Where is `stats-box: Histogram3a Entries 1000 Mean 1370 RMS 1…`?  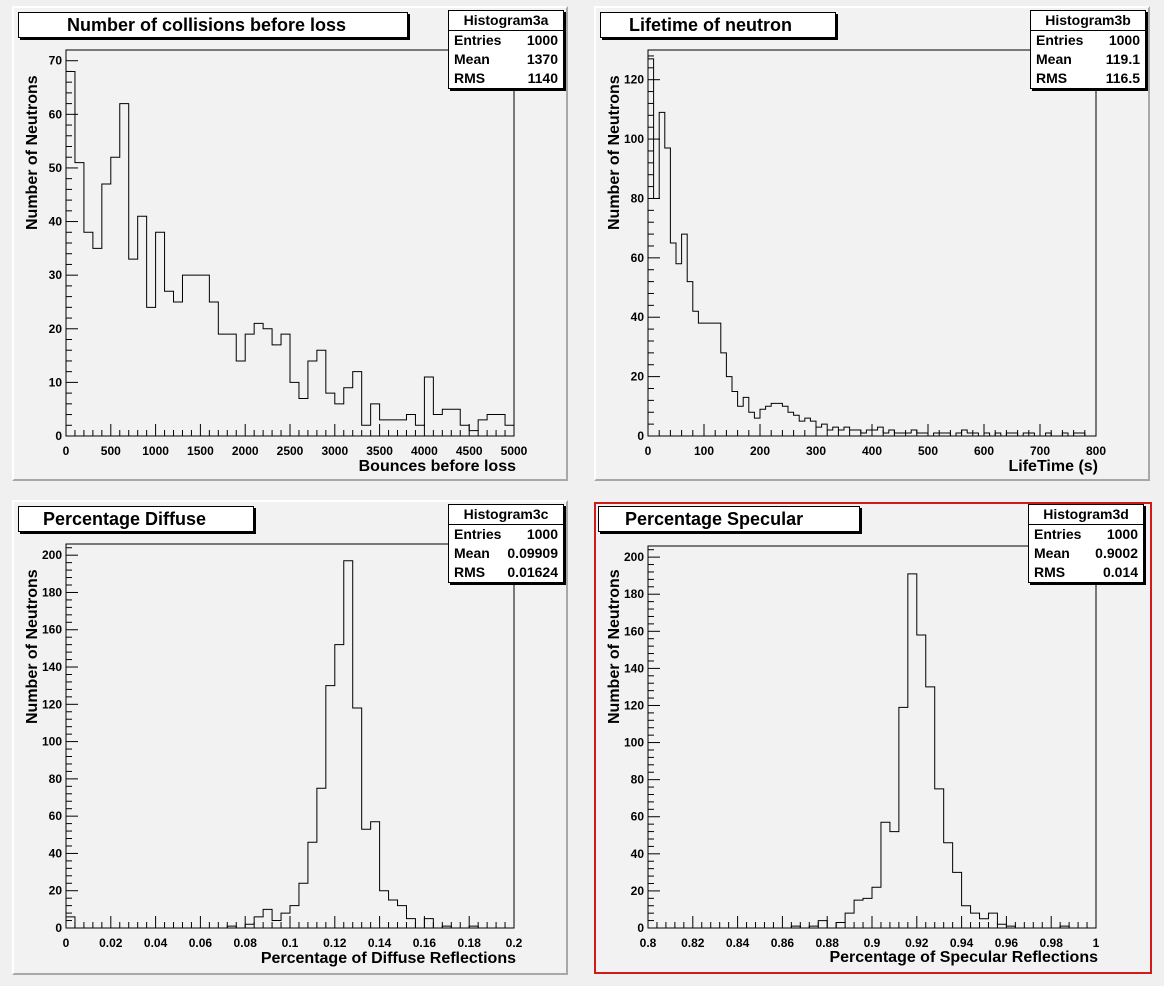
stats-box: Histogram3a Entries 1000 Mean 1370 RMS 1… is located at coordinates (506, 49).